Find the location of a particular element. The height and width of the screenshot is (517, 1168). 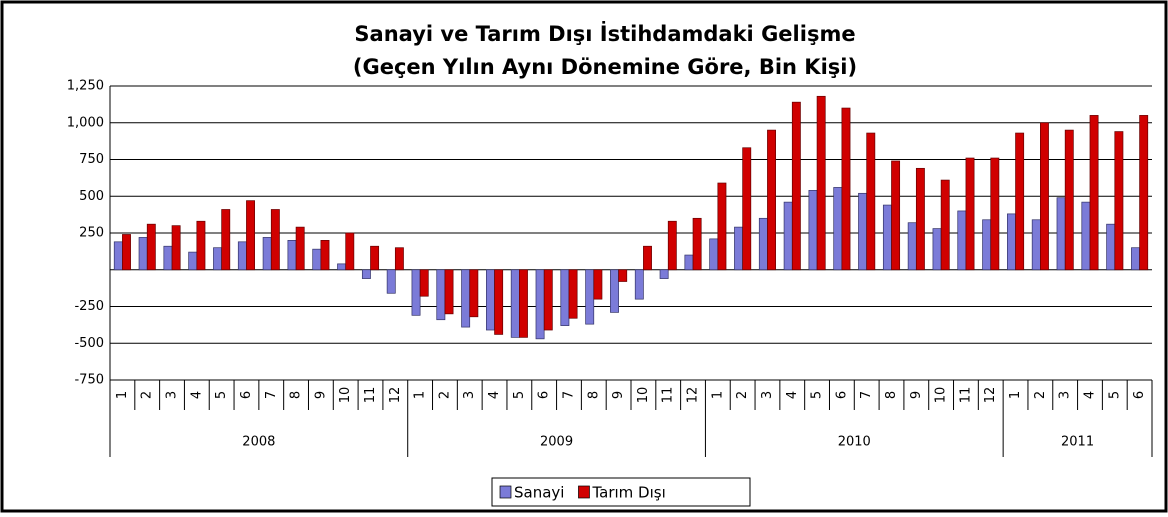

y-tick-label: 1,250 is located at coordinates (85, 86).